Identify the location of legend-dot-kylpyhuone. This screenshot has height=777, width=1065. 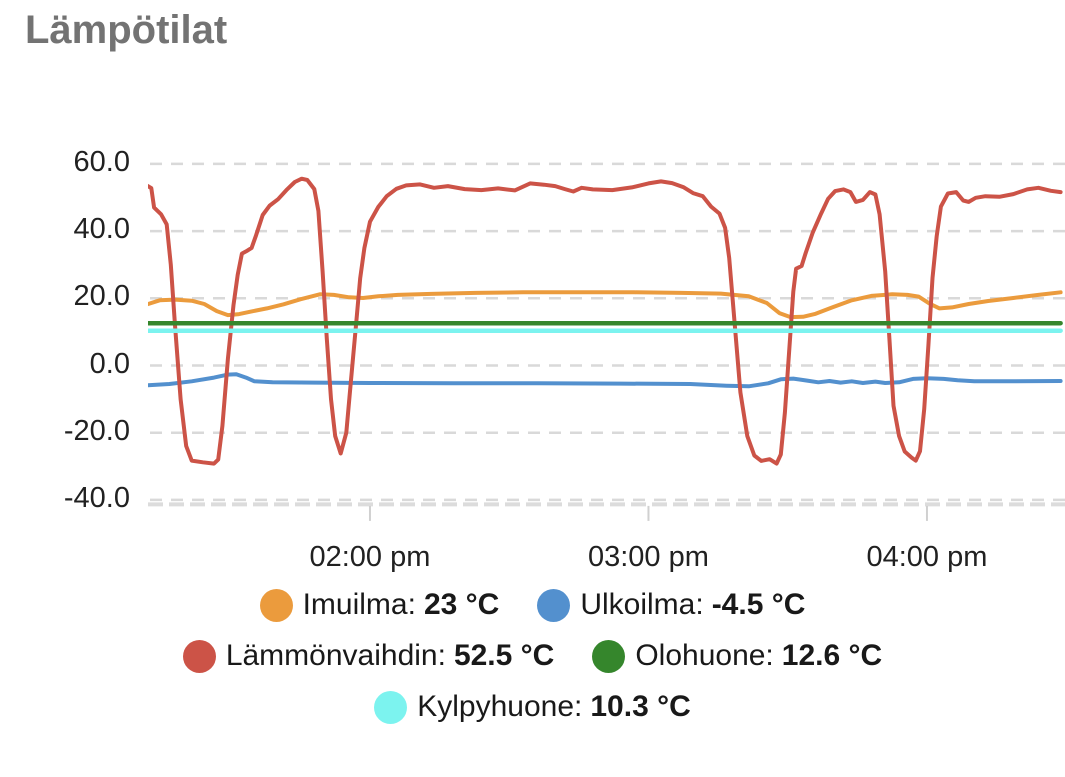
(391, 707).